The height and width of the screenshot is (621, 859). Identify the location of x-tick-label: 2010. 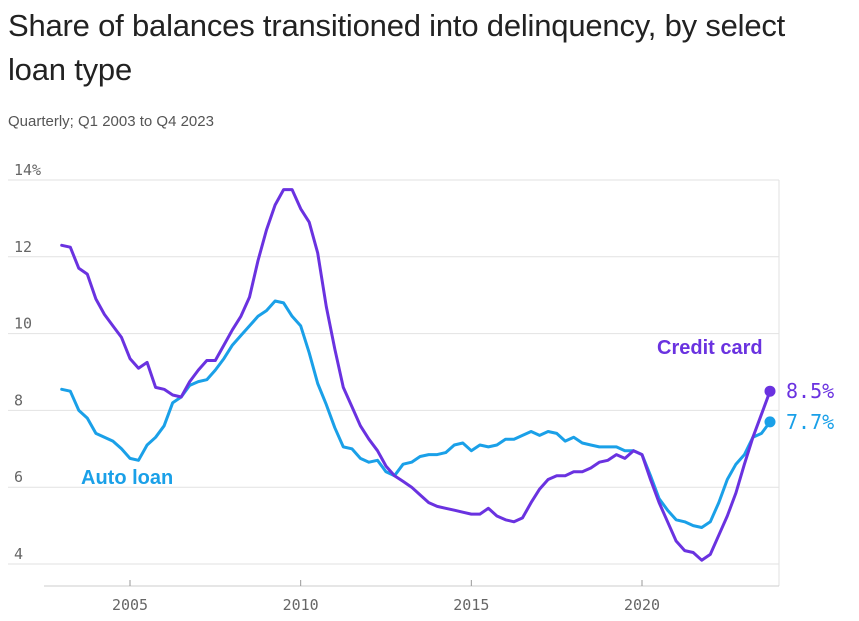
(301, 605).